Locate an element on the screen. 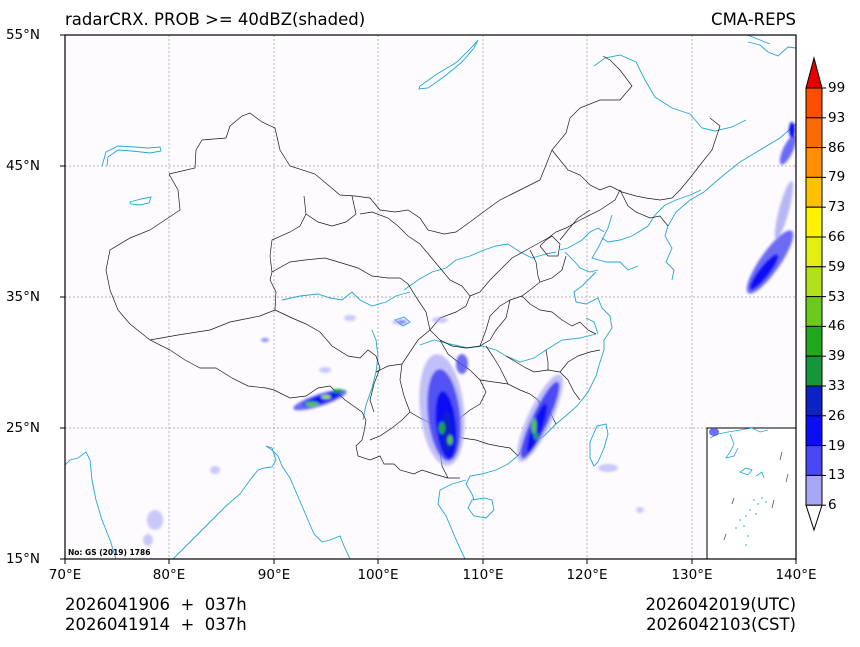 The height and width of the screenshot is (647, 860). colorbar-label-46: 46 is located at coordinates (837, 326).